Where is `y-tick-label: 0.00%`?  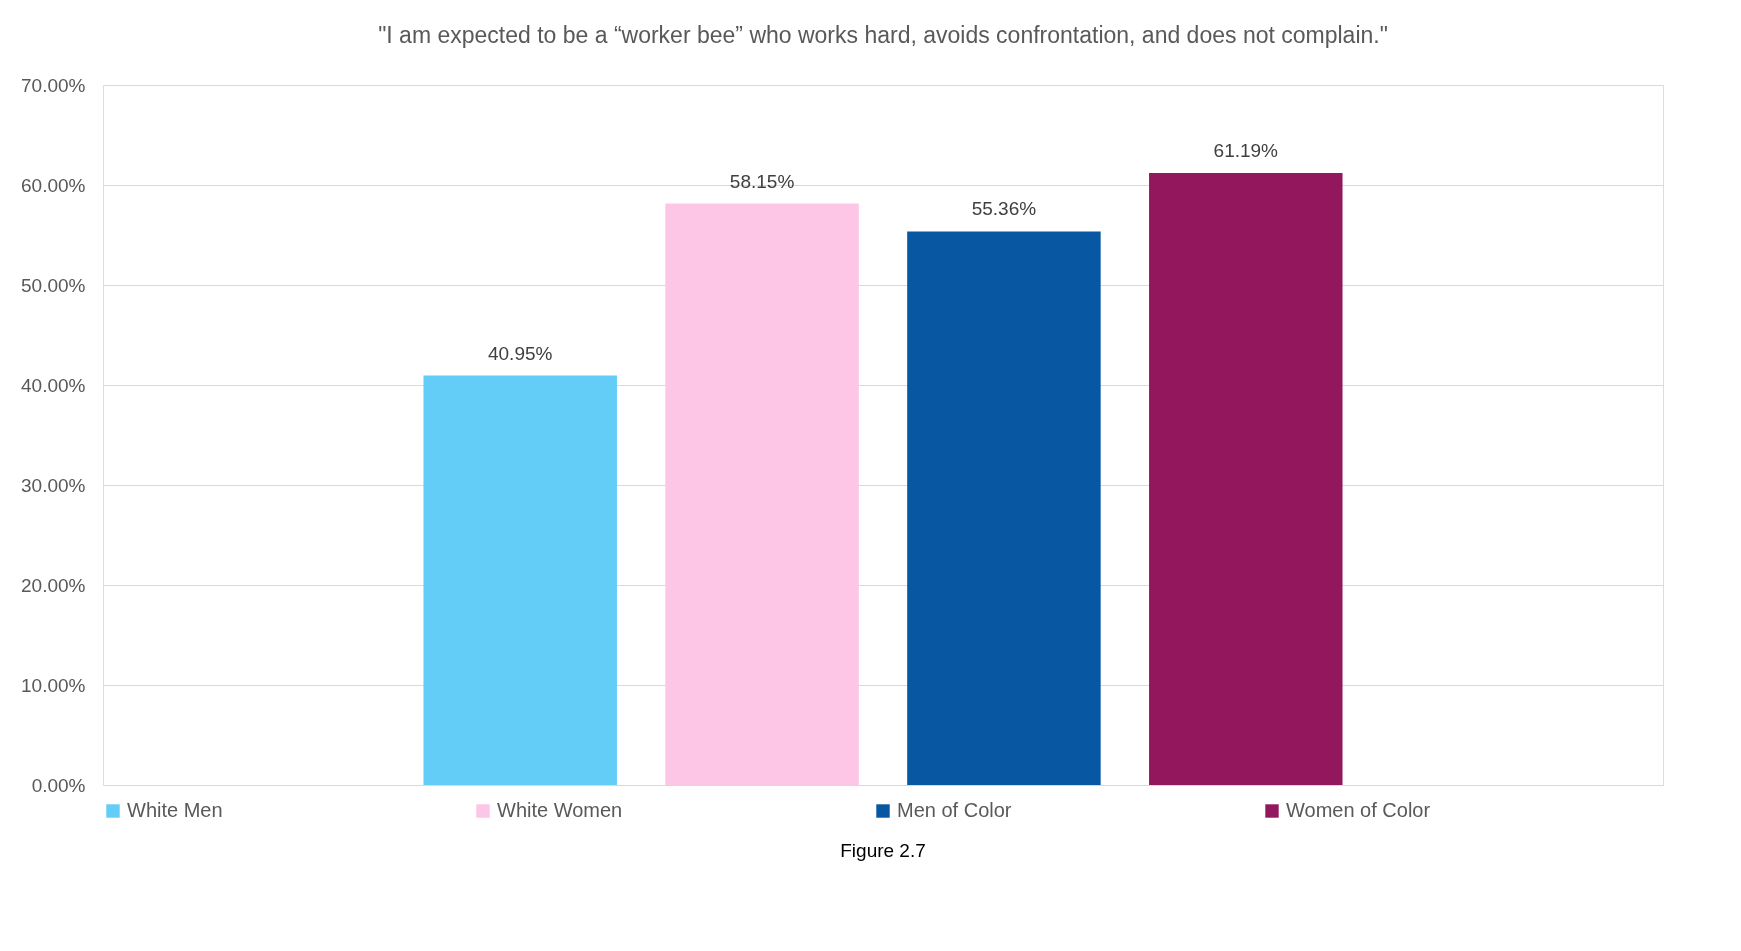
y-tick-label: 0.00% is located at coordinates (58, 785).